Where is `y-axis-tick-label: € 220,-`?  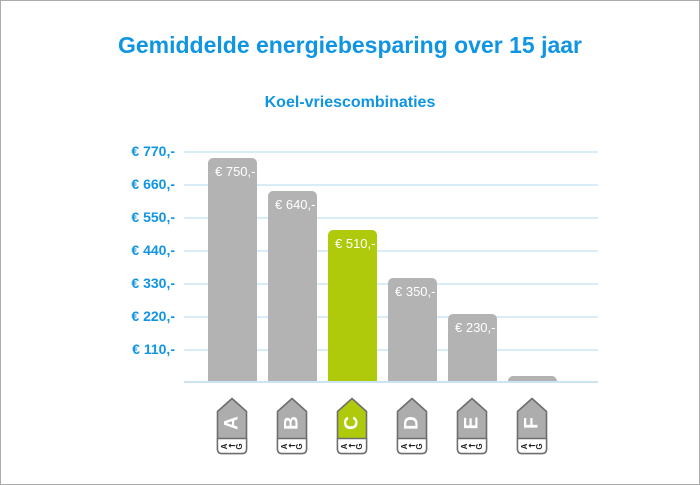
y-axis-tick-label: € 220,- is located at coordinates (153, 316).